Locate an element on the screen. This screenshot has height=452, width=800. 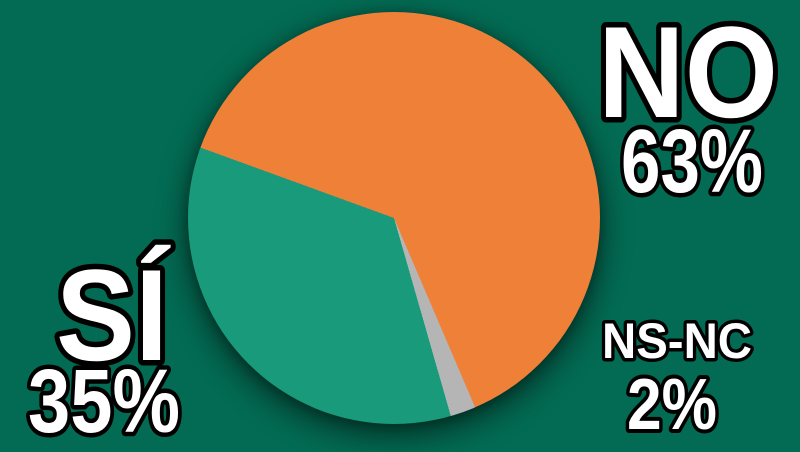
slice-value-si: 35% is located at coordinates (104, 402).